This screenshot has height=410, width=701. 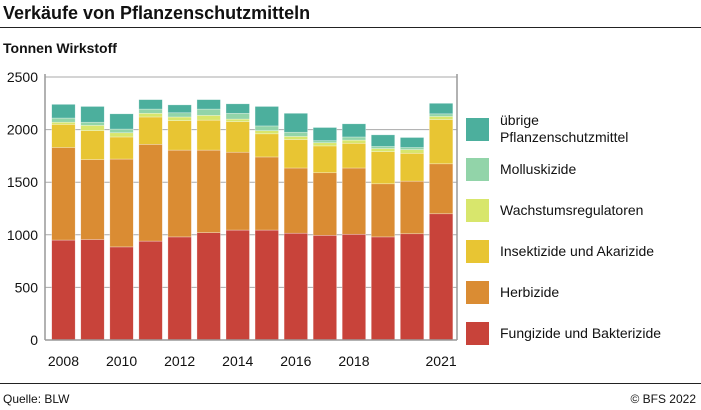 I want to click on legend-item: Wachstumsregulatoren, so click(x=554, y=210).